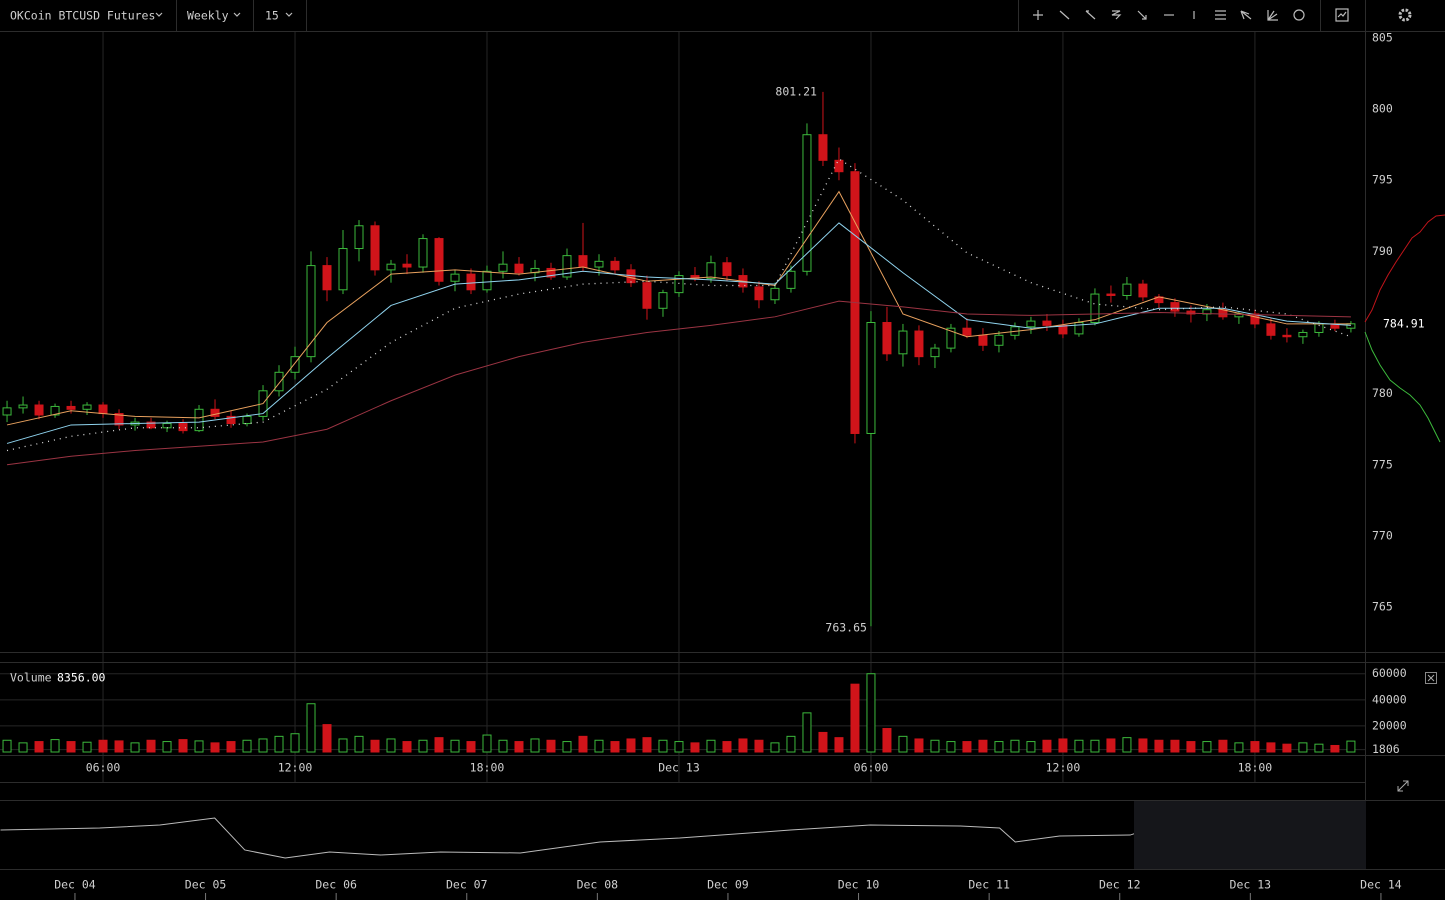  I want to click on path-tool, so click(1116, 15).